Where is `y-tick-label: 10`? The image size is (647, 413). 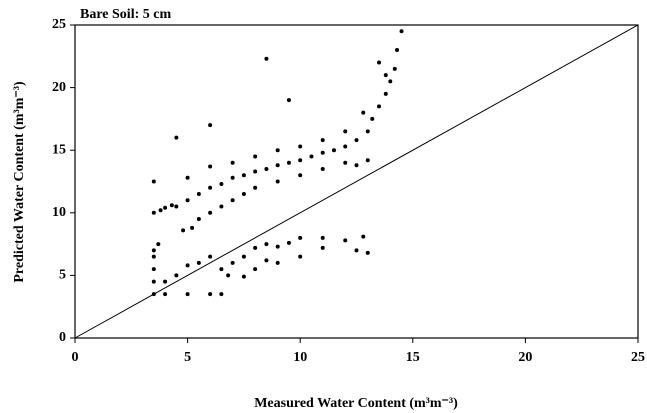 y-tick-label: 10 is located at coordinates (59, 212).